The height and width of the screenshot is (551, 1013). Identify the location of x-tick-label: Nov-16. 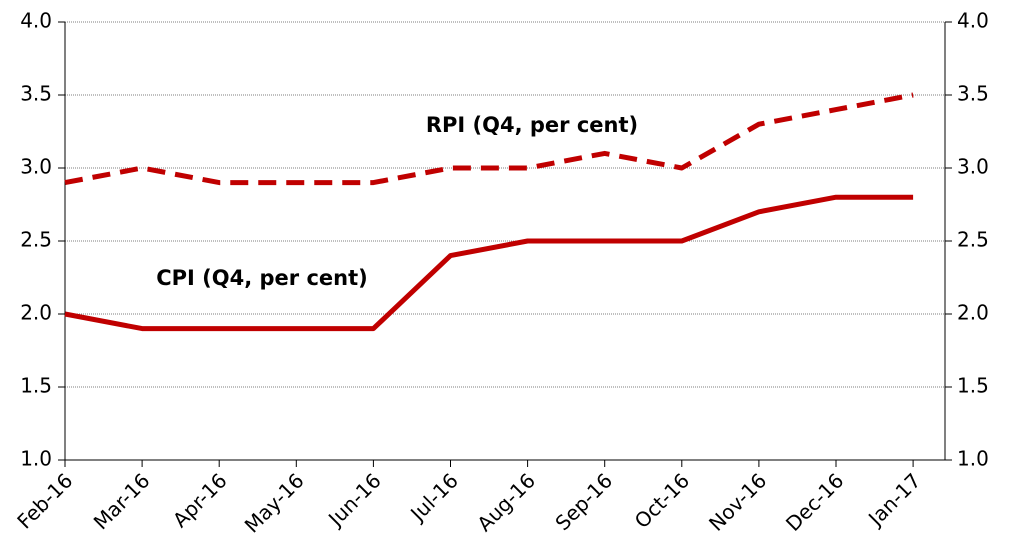
(737, 501).